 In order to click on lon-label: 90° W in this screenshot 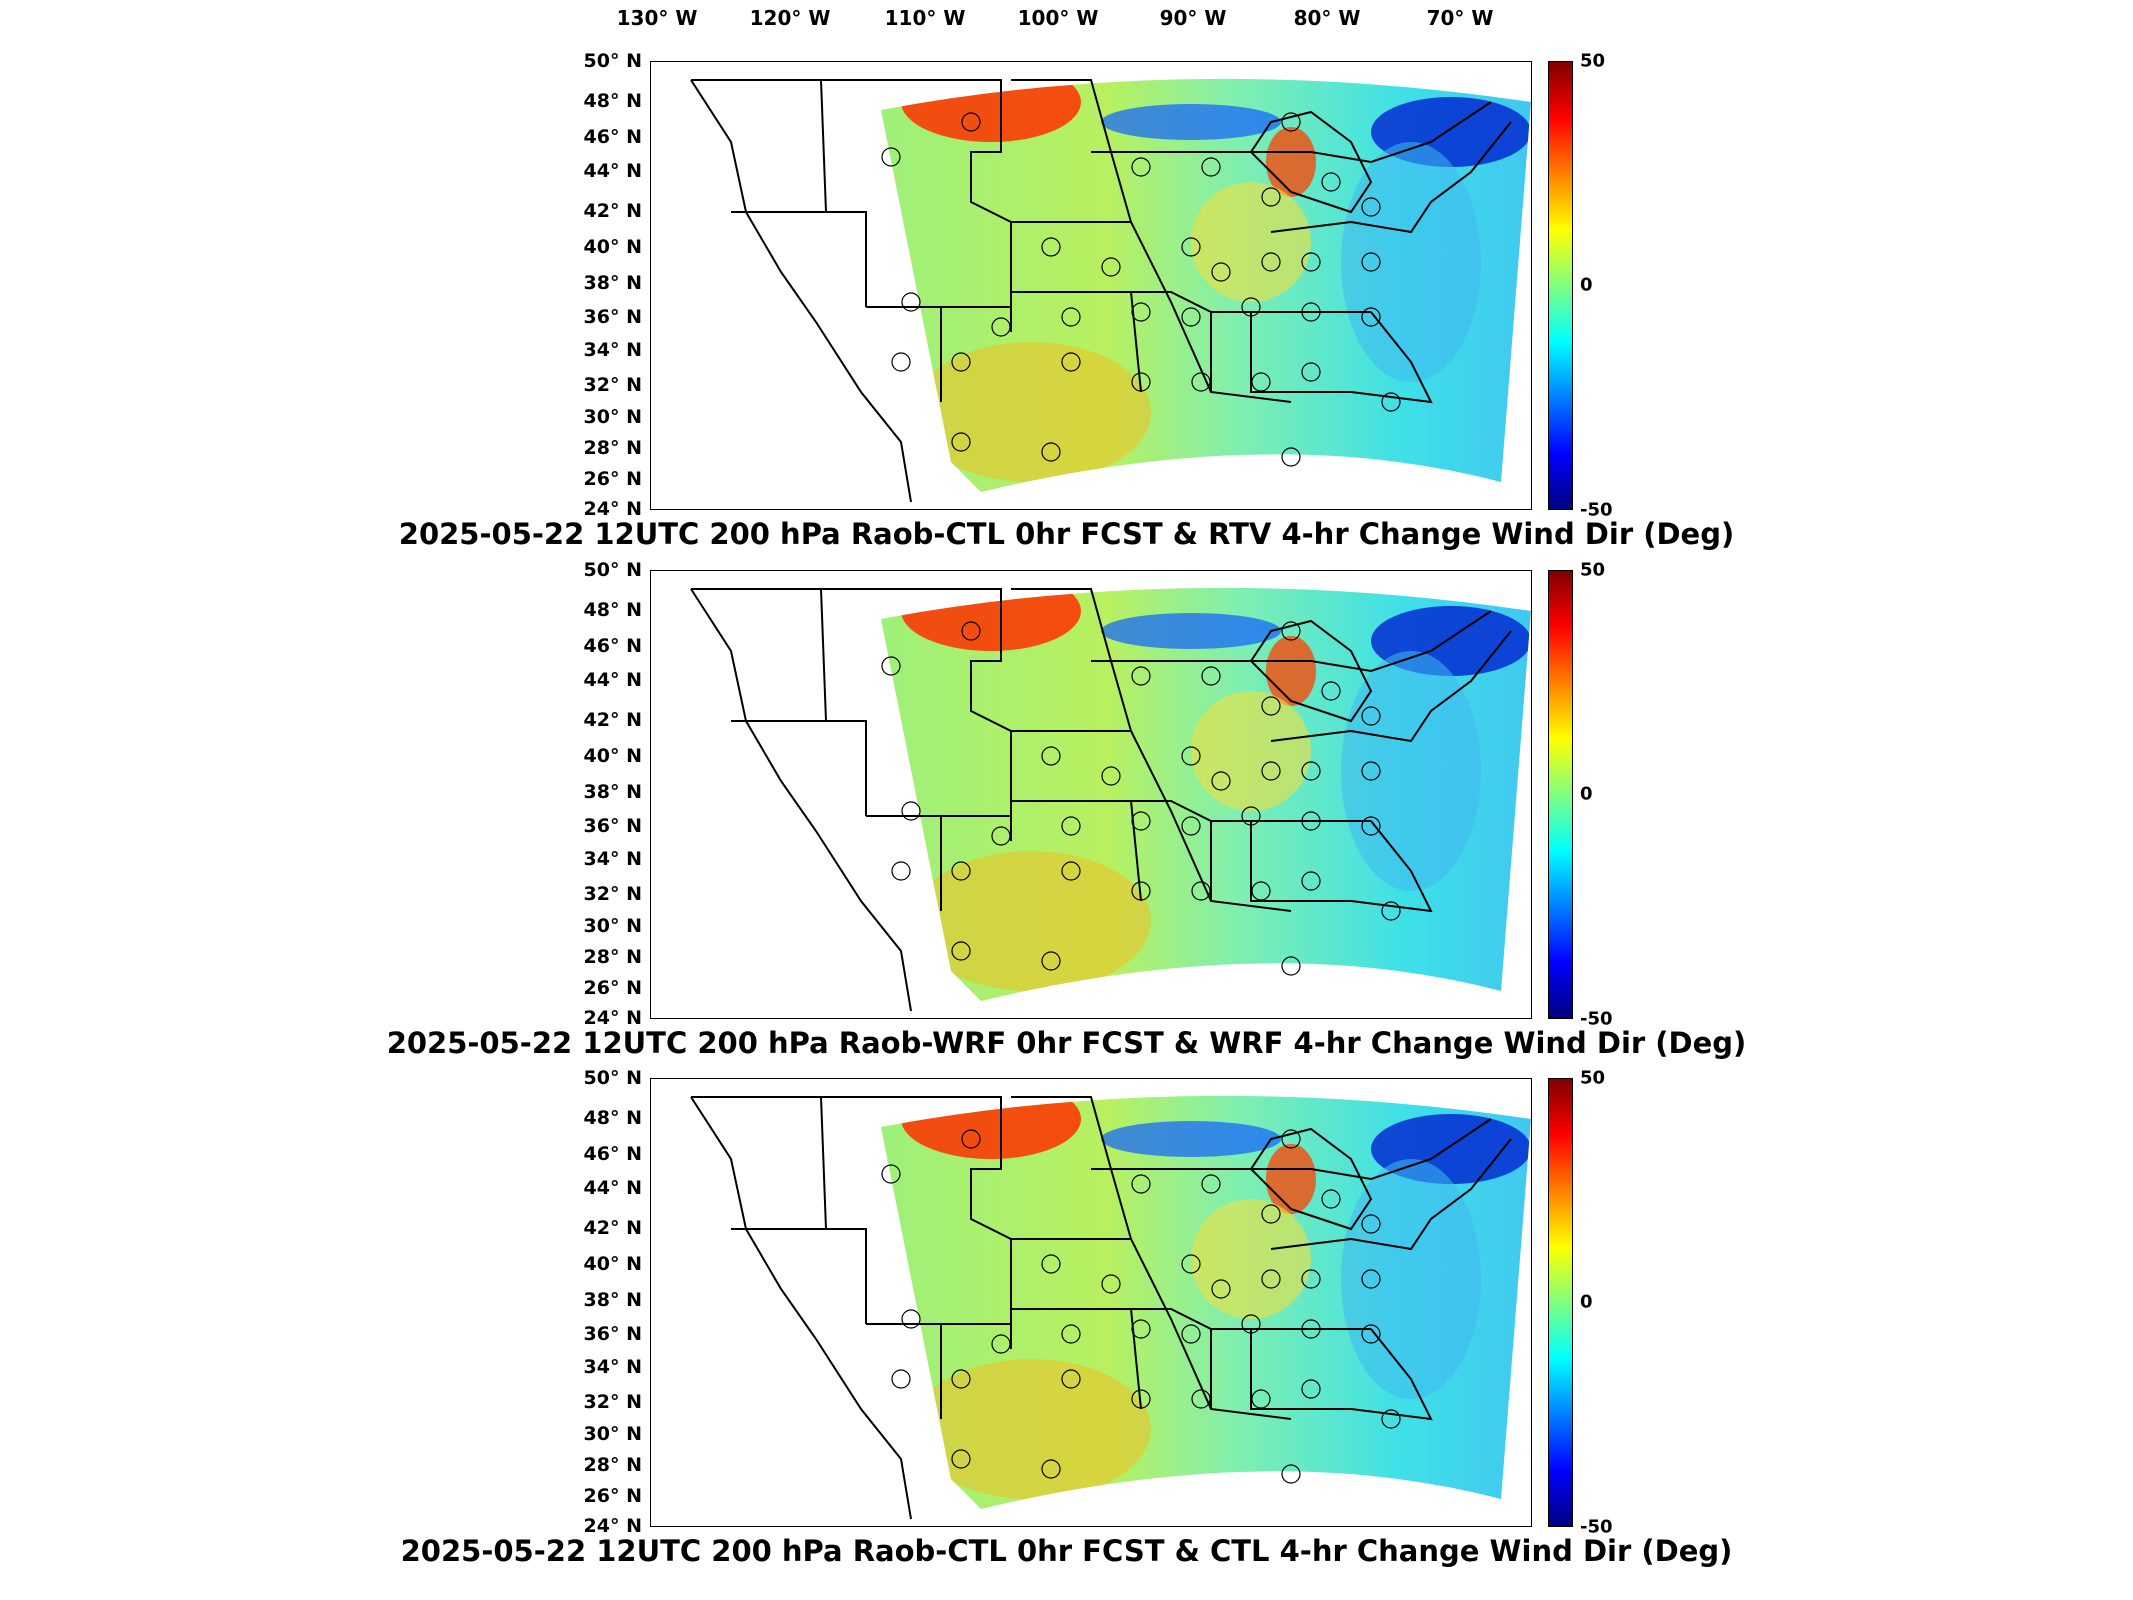, I will do `click(1193, 18)`.